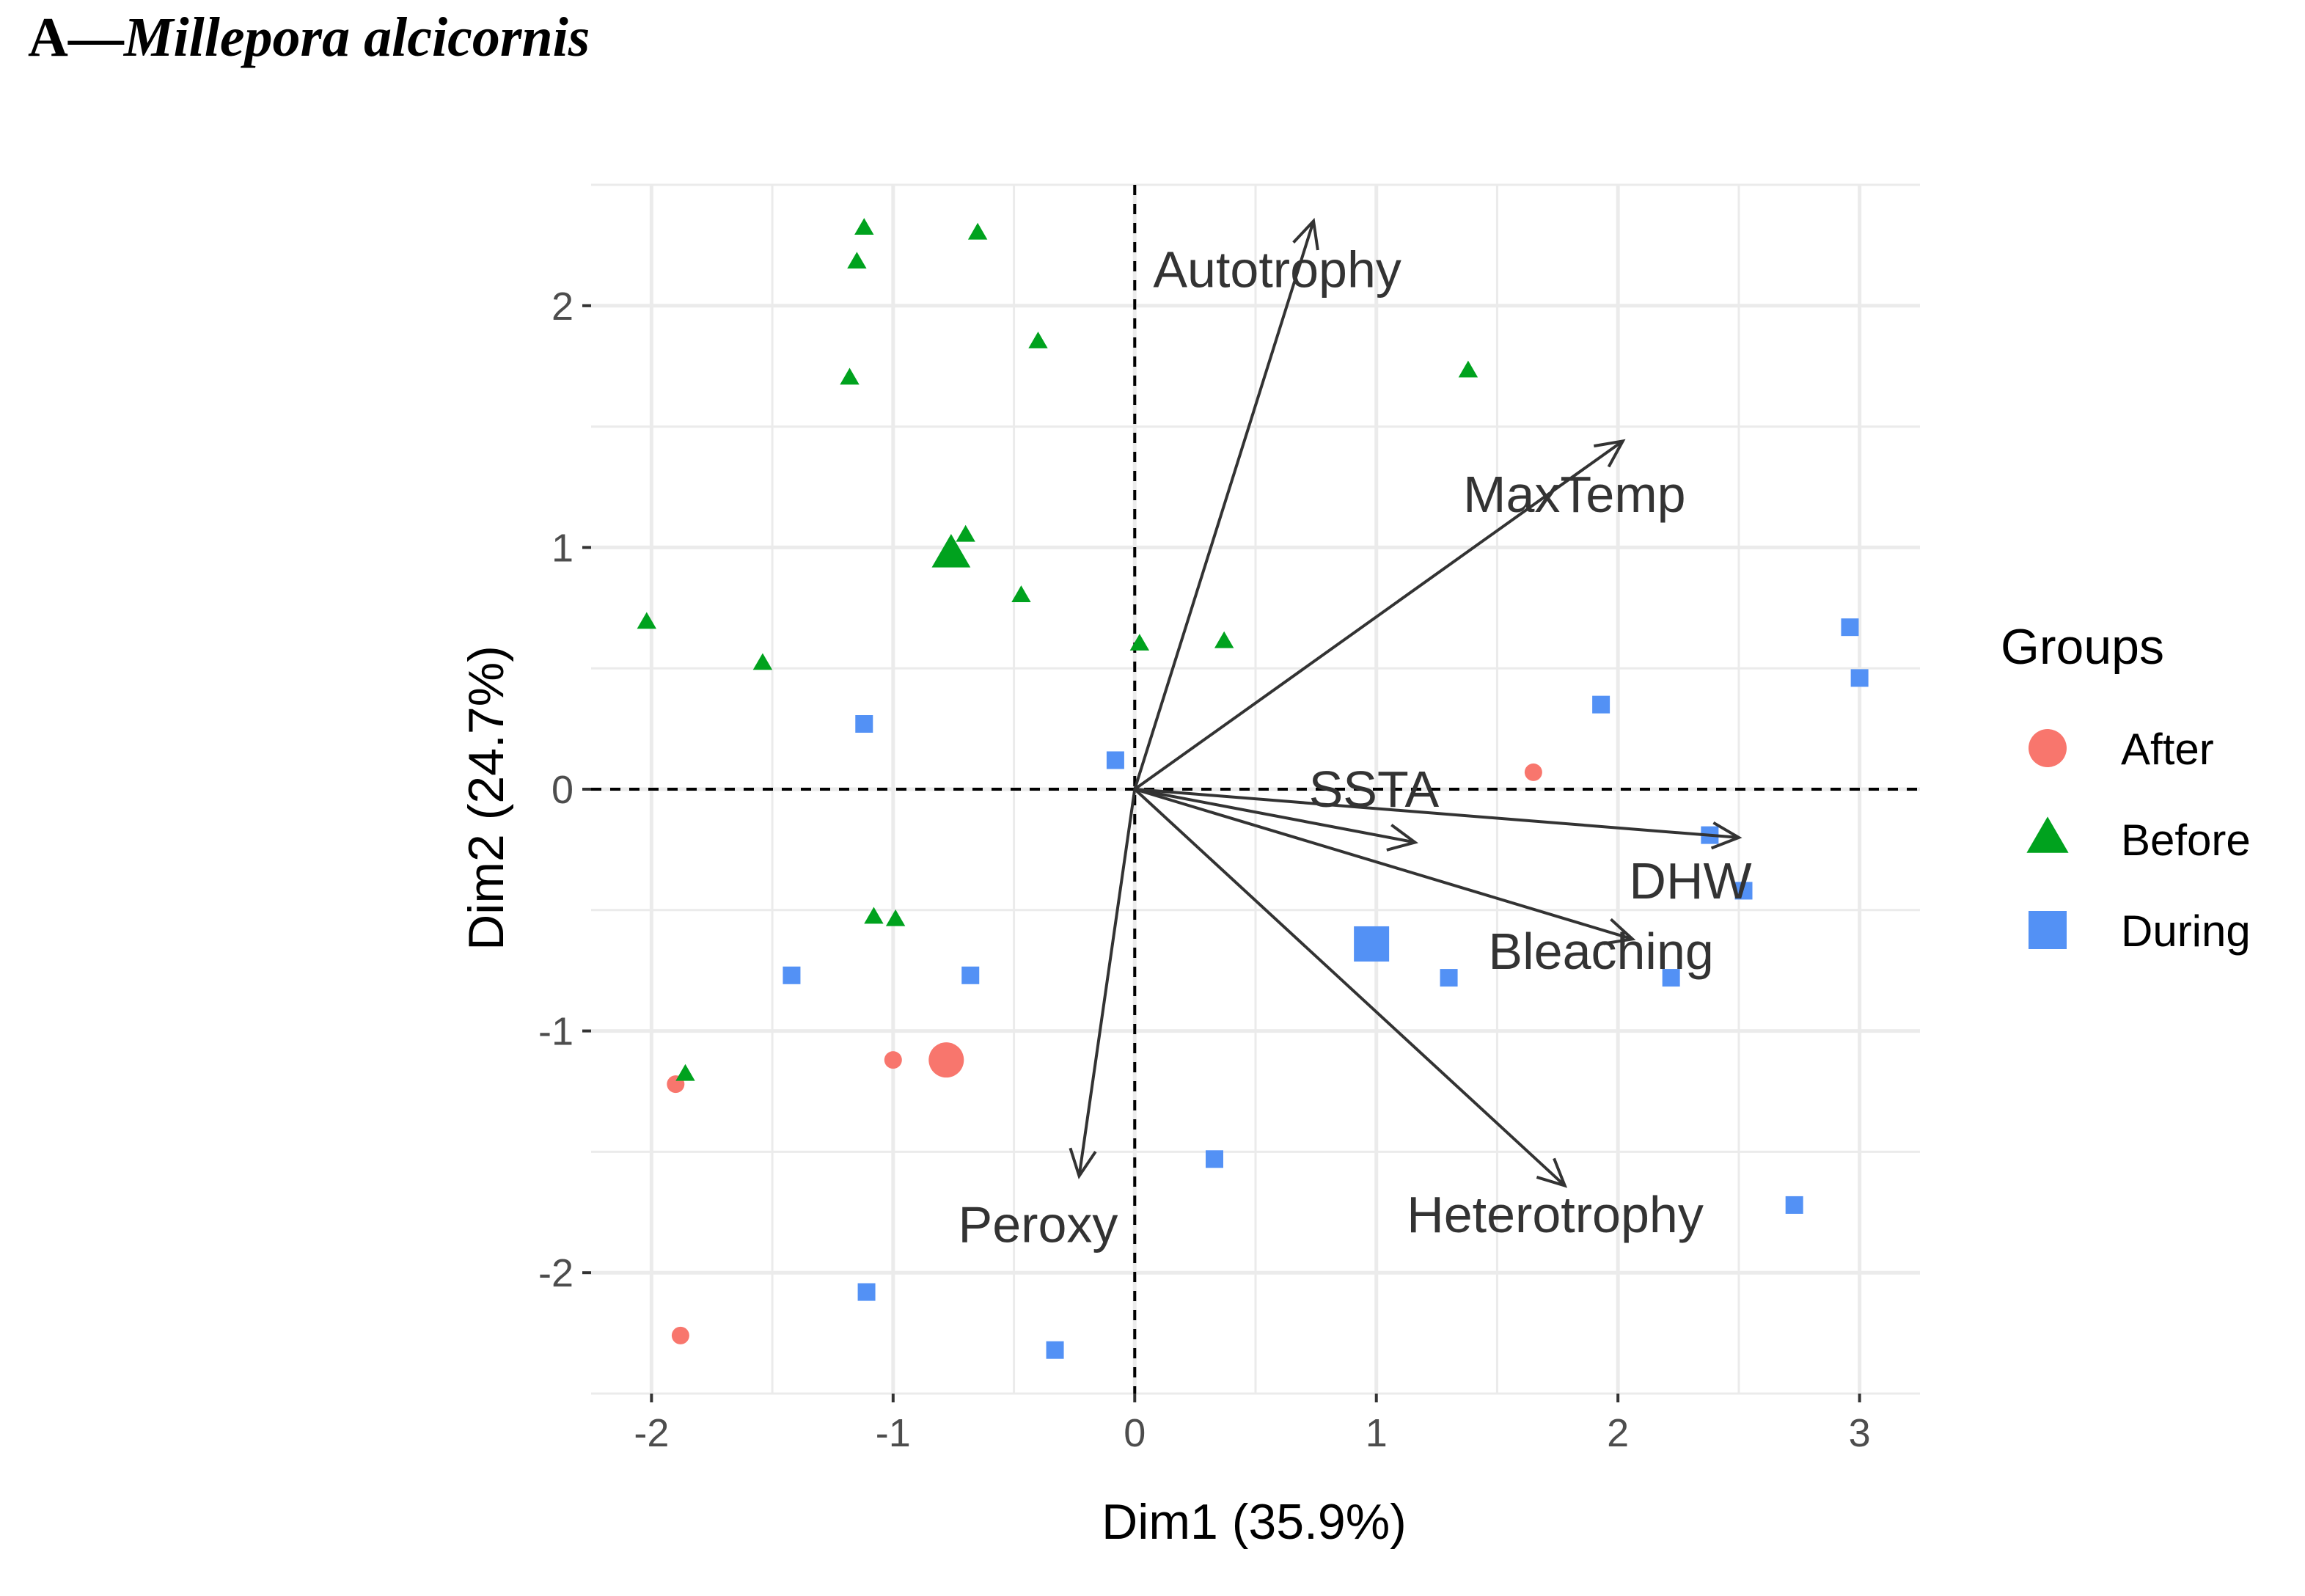 The width and height of the screenshot is (2305, 1596). I want to click on y-tick-label: -1, so click(556, 1032).